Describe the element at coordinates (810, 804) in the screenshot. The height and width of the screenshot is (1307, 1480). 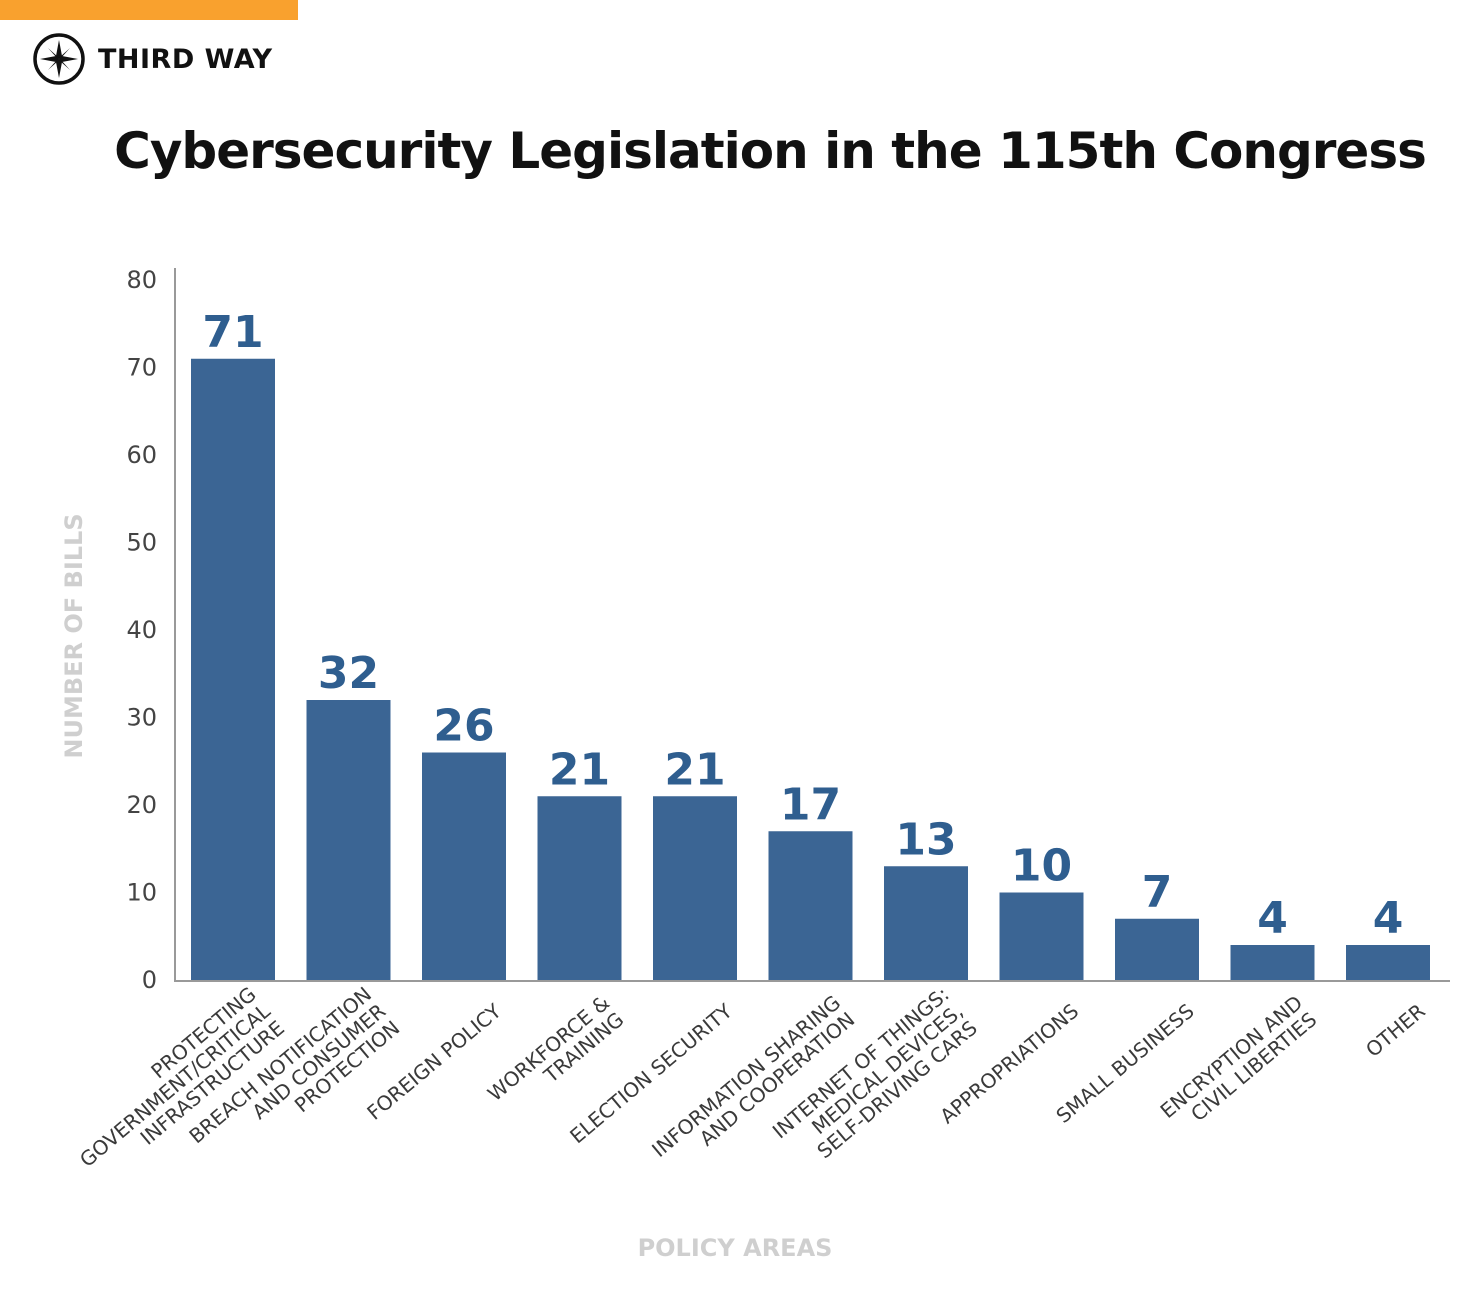
I see `bar-value-label: 17` at that location.